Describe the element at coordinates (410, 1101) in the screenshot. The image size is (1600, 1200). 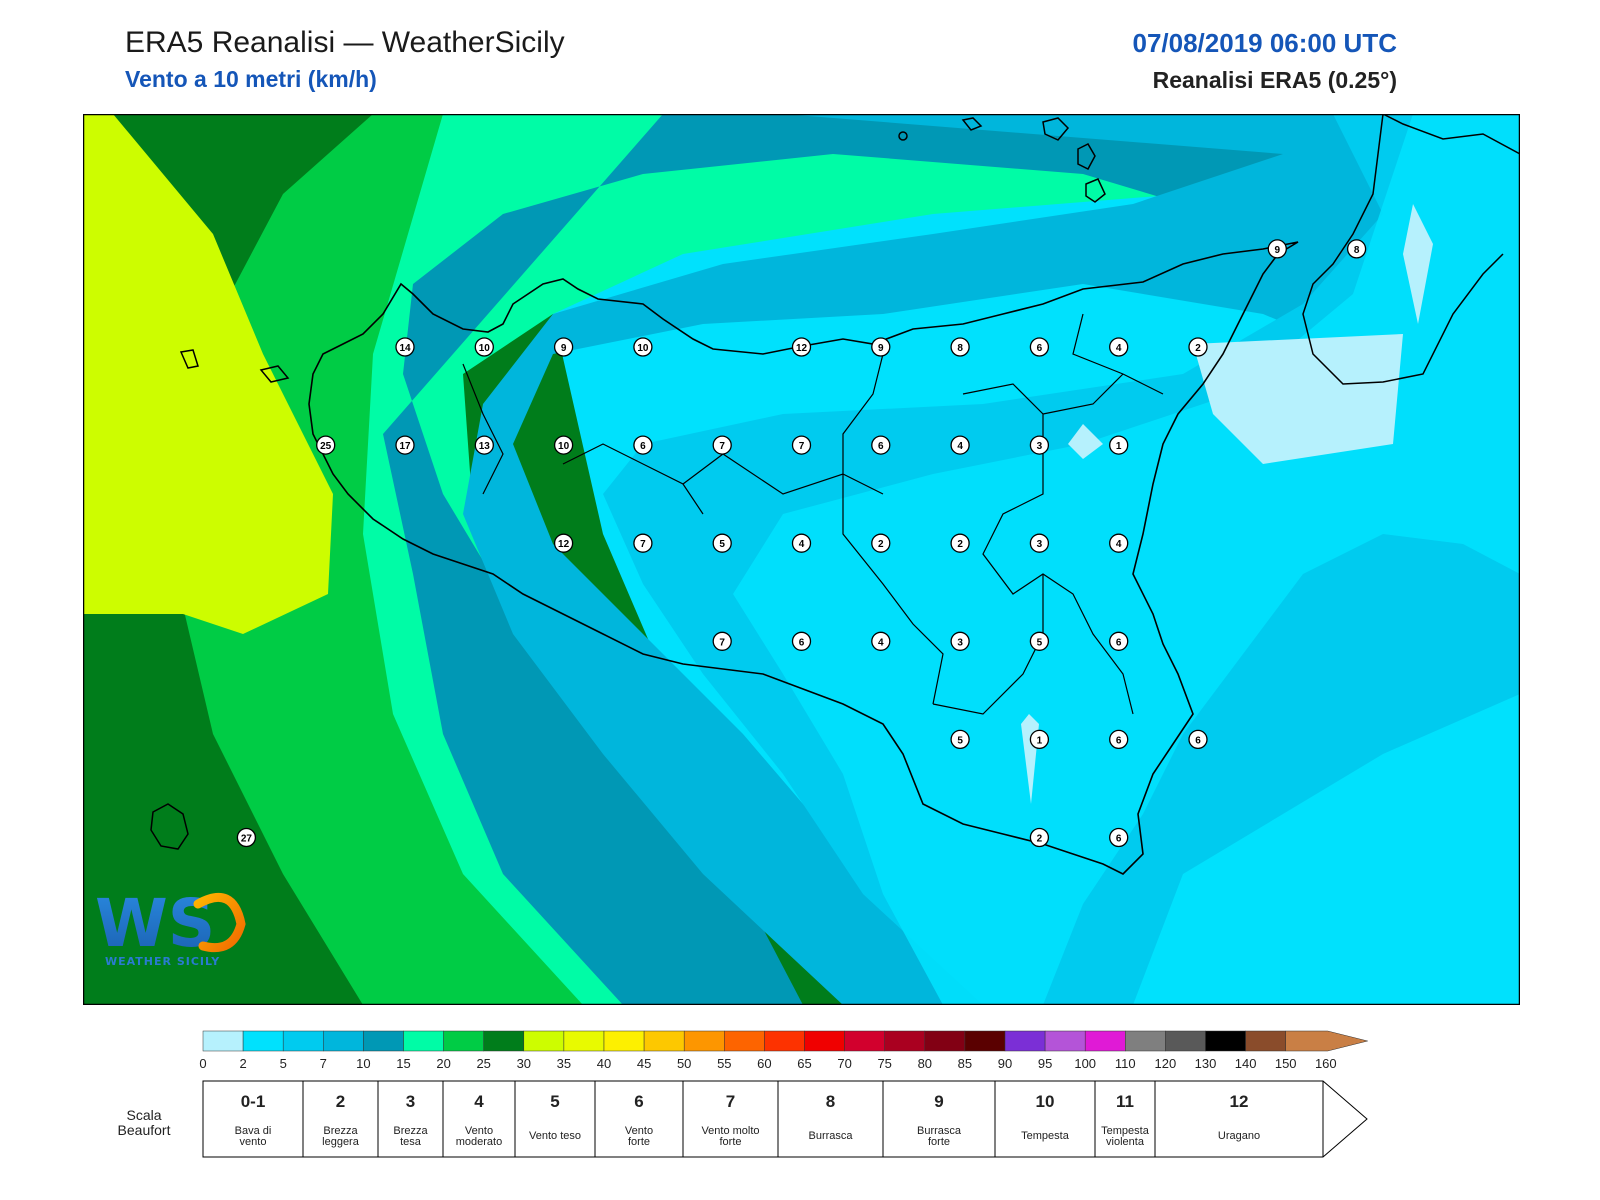
I see `beaufort-number: 3` at that location.